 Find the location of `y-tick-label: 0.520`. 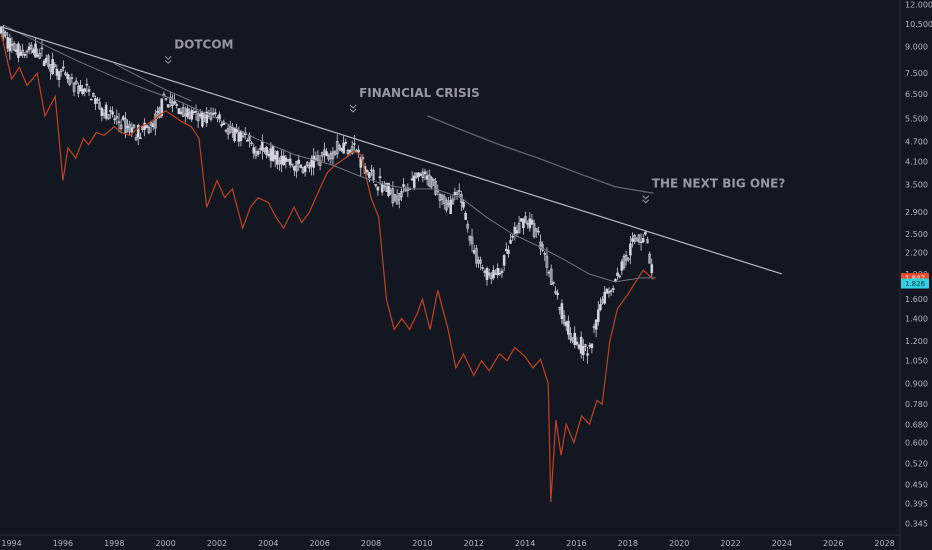

y-tick-label: 0.520 is located at coordinates (916, 463).